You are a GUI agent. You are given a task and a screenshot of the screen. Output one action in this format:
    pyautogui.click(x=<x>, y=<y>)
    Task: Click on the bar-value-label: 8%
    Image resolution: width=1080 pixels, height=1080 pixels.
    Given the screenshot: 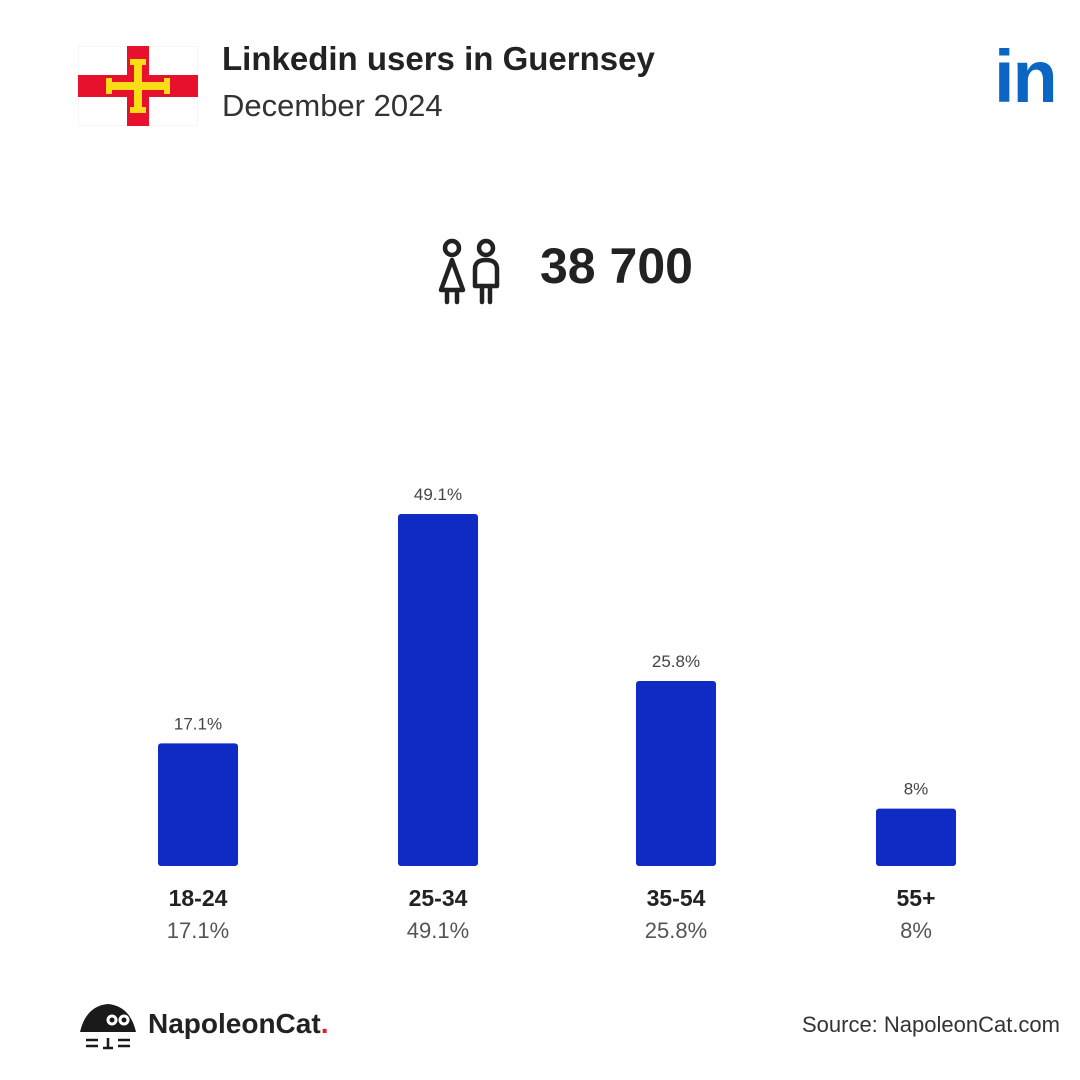 What is the action you would take?
    pyautogui.click(x=916, y=789)
    